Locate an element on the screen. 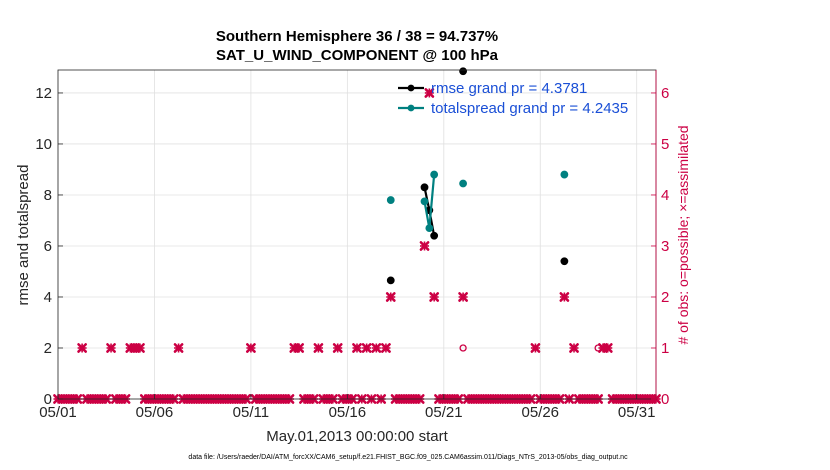 The height and width of the screenshot is (470, 830). y-left-tick-label: 2 is located at coordinates (48, 348).